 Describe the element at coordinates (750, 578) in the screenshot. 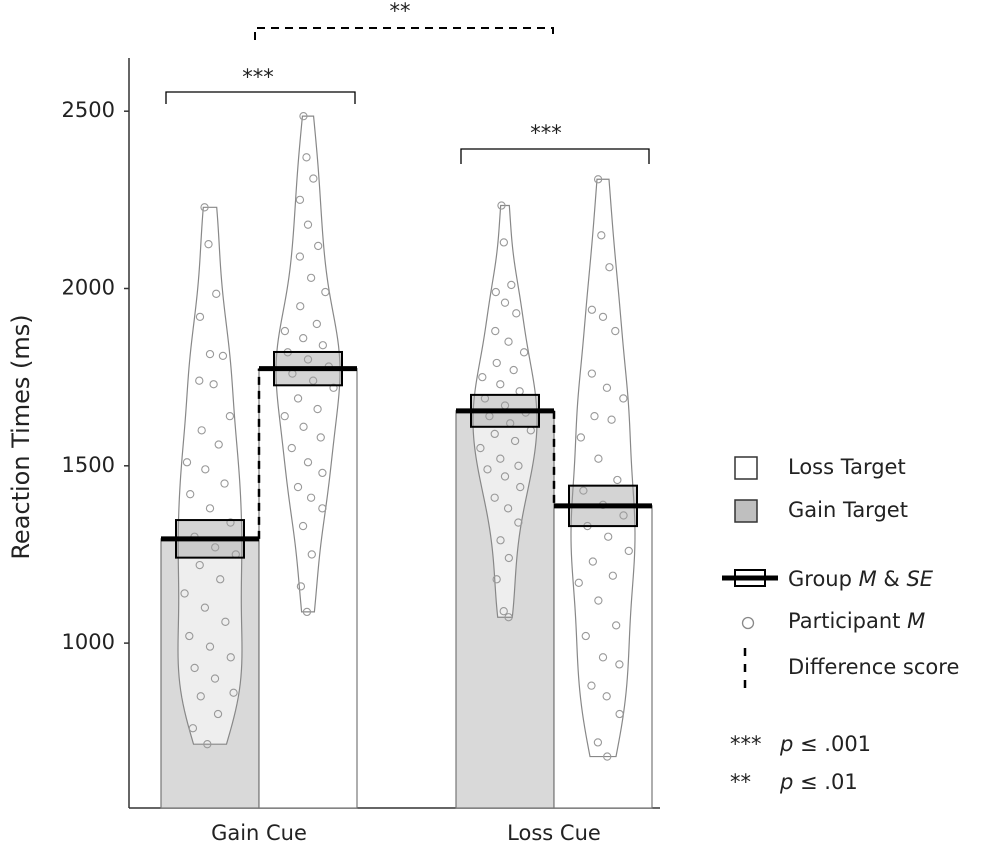

I see `legend-se-box` at that location.